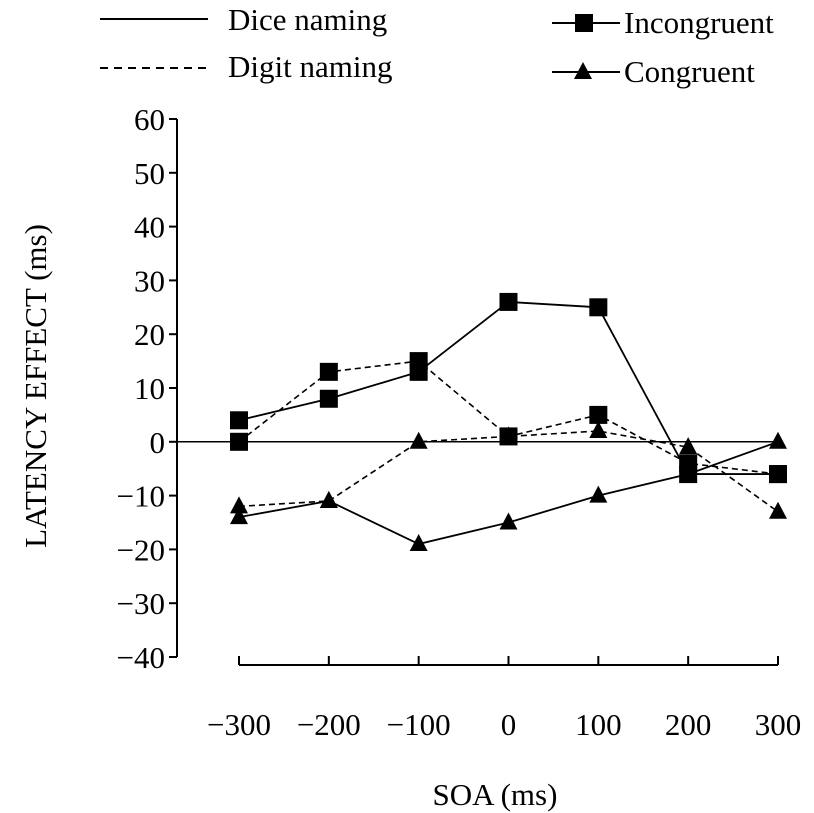 This screenshot has width=814, height=813. I want to click on y-tick-label: −30, so click(141, 603).